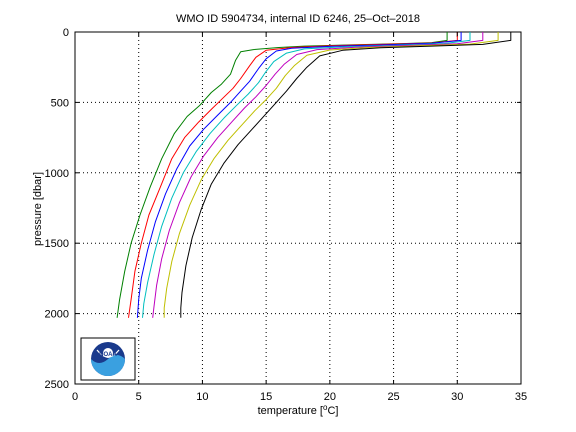 This screenshot has height=432, width=576. I want to click on x-axis-label-degree: o, so click(325, 407).